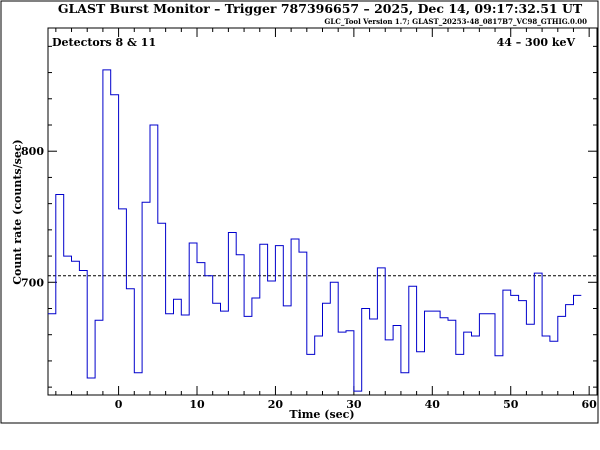  I want to click on x-tick-label: 40, so click(433, 404).